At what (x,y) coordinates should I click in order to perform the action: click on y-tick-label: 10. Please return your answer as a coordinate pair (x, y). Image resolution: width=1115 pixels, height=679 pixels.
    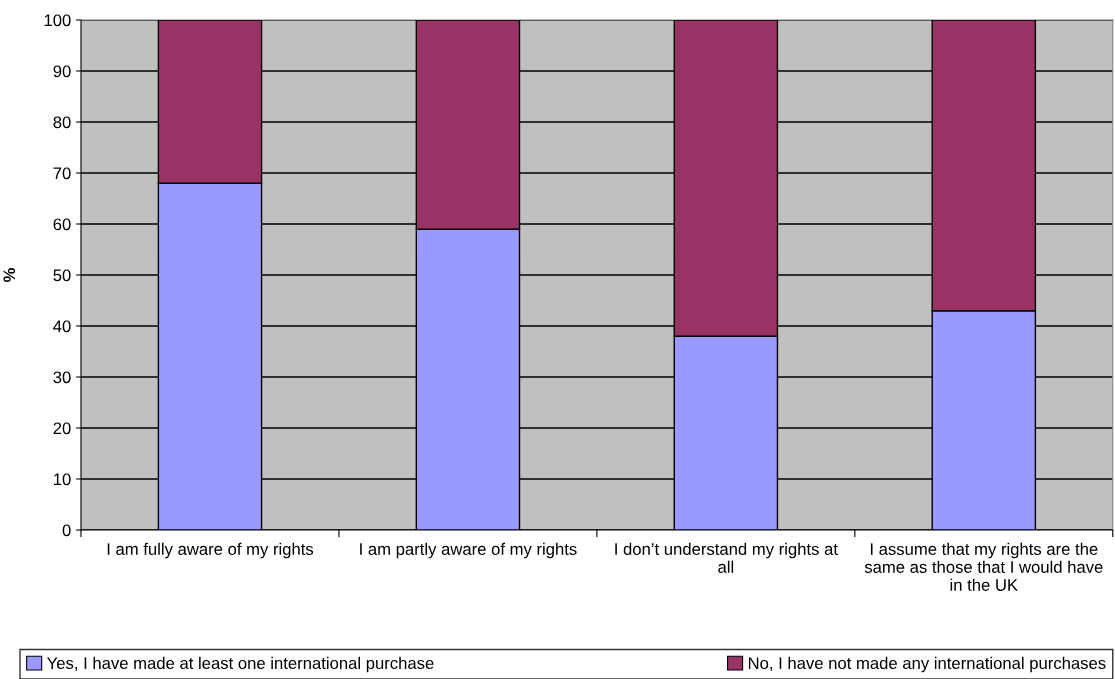
    Looking at the image, I should click on (62, 479).